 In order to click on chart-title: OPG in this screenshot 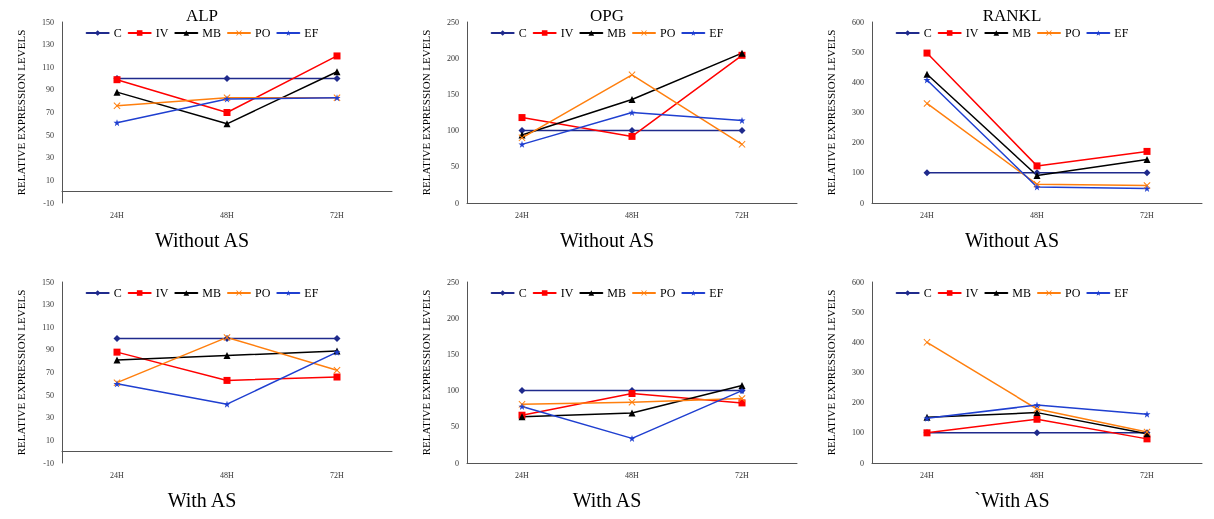, I will do `click(607, 15)`.